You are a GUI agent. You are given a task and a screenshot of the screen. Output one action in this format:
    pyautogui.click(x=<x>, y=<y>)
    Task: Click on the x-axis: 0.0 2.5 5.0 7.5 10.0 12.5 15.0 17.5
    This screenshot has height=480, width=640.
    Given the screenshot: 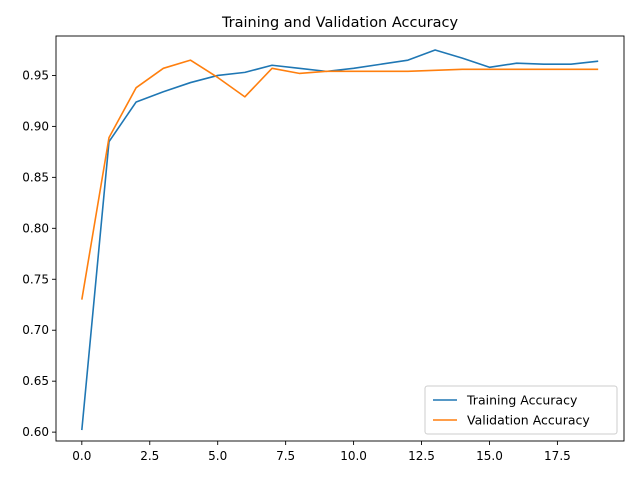 What is the action you would take?
    pyautogui.click(x=321, y=452)
    